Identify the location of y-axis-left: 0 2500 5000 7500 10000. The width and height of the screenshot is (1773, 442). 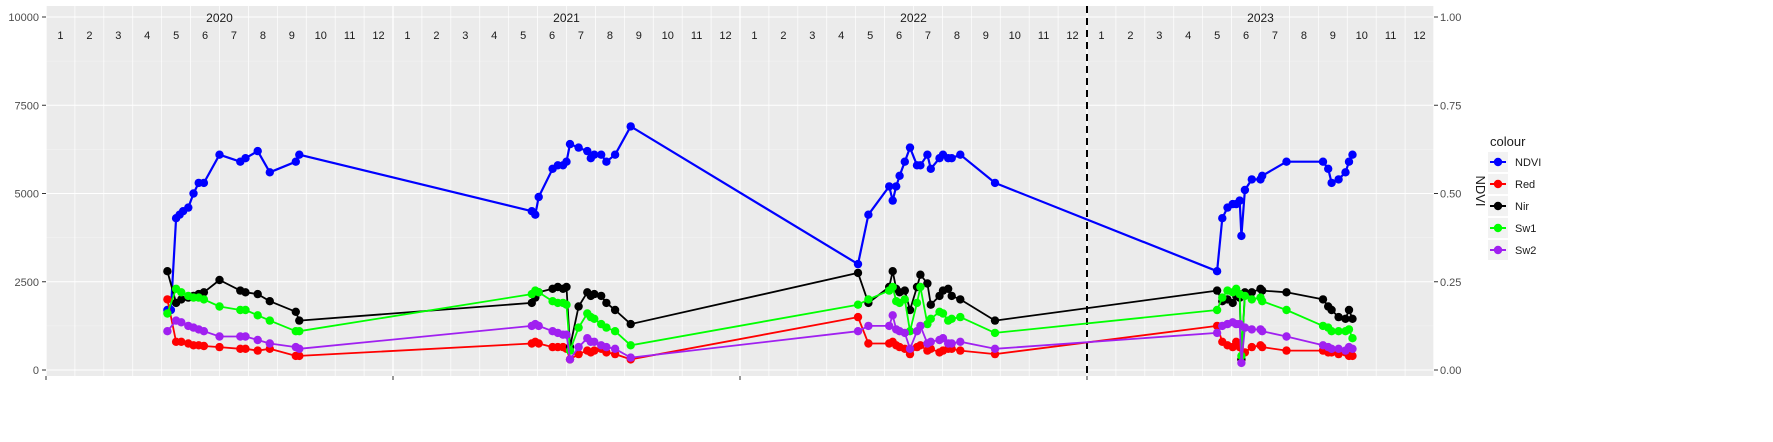
(27, 194).